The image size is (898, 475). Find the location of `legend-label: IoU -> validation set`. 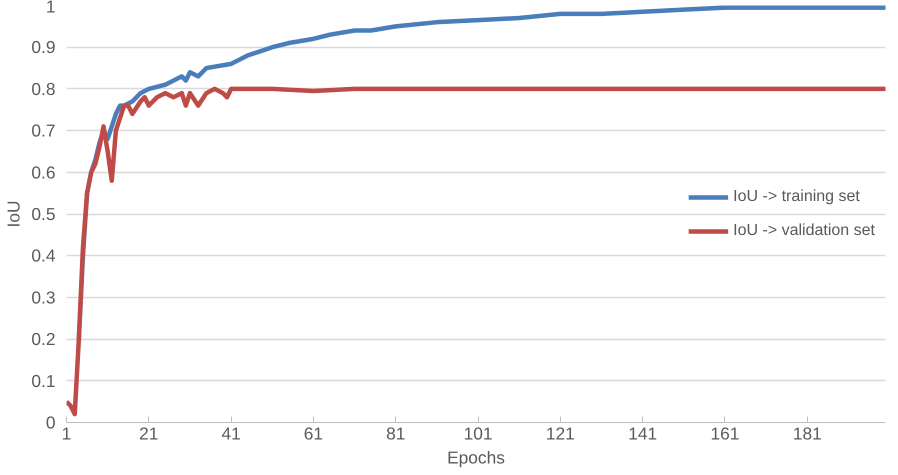

legend-label: IoU -> validation set is located at coordinates (804, 231).